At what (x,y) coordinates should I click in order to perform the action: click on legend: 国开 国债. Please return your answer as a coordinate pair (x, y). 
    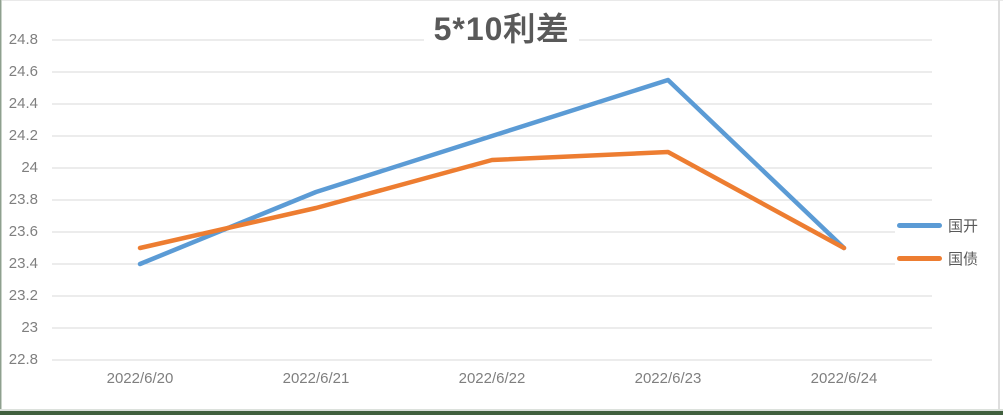
    Looking at the image, I should click on (937, 242).